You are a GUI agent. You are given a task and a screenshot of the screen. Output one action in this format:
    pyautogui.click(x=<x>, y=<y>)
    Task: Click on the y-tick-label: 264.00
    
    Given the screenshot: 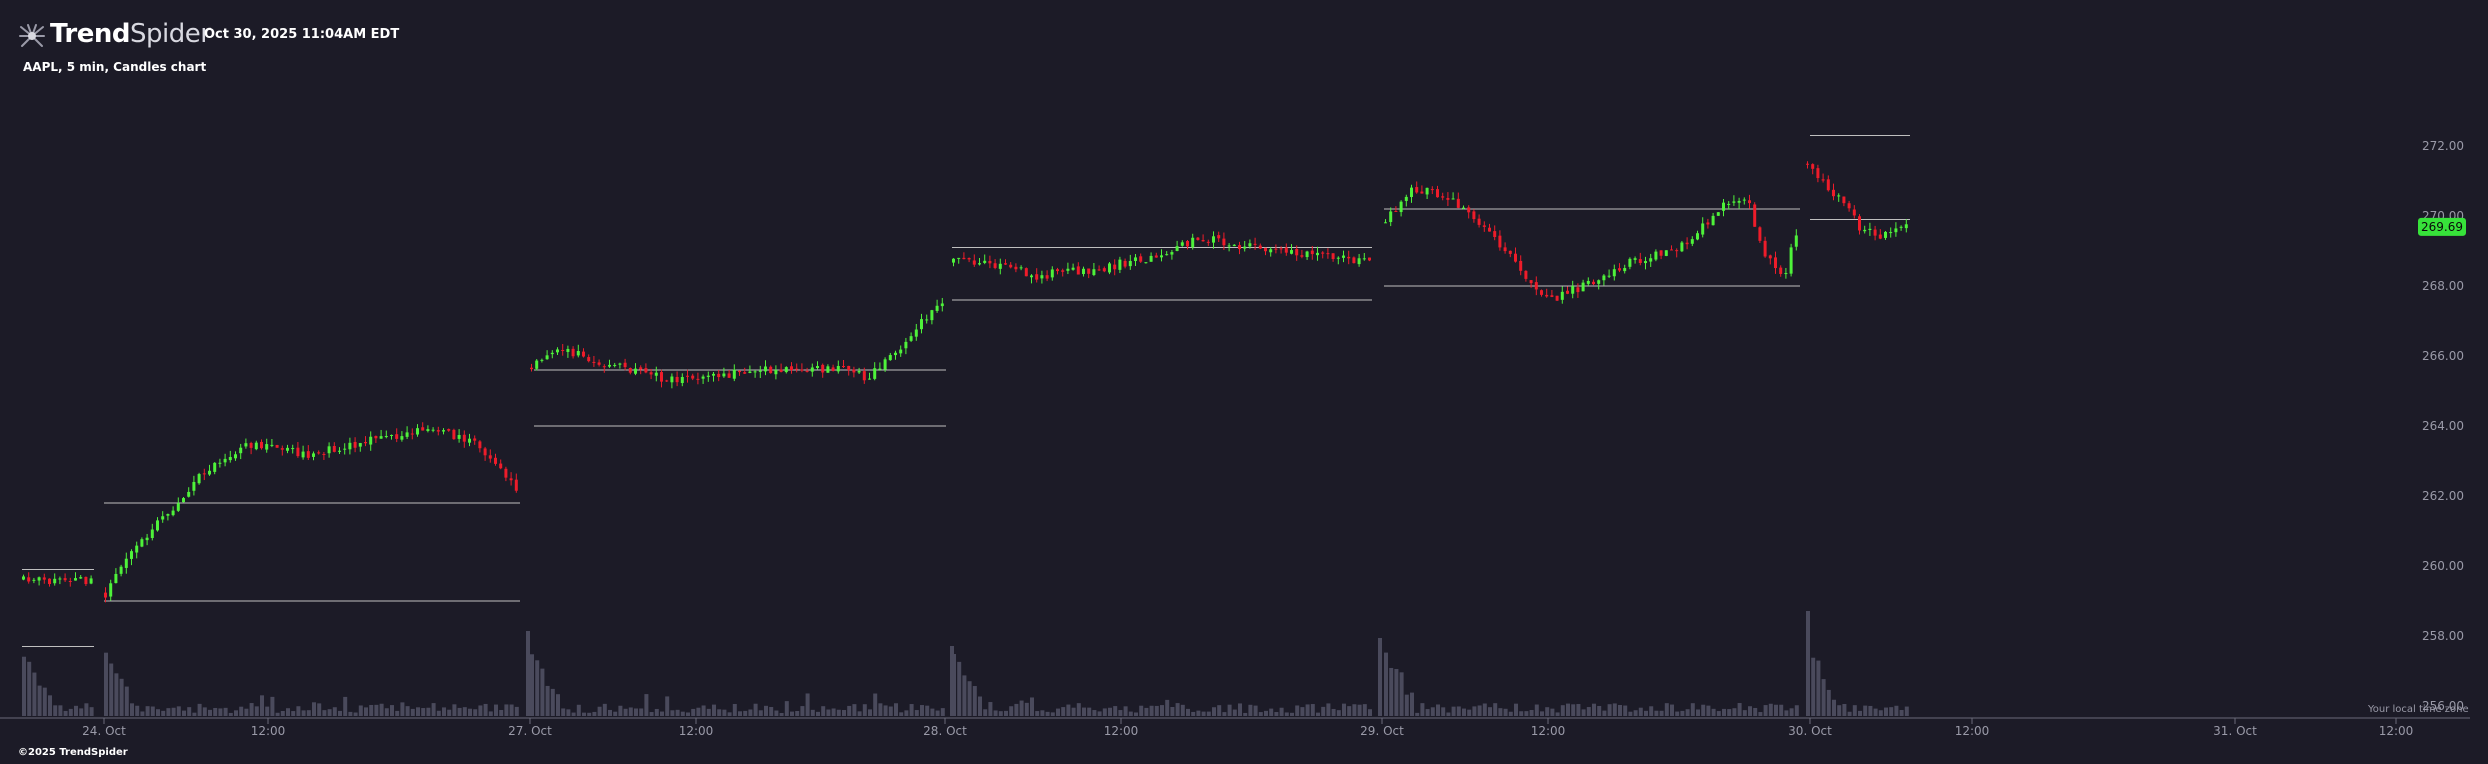 What is the action you would take?
    pyautogui.click(x=2443, y=426)
    